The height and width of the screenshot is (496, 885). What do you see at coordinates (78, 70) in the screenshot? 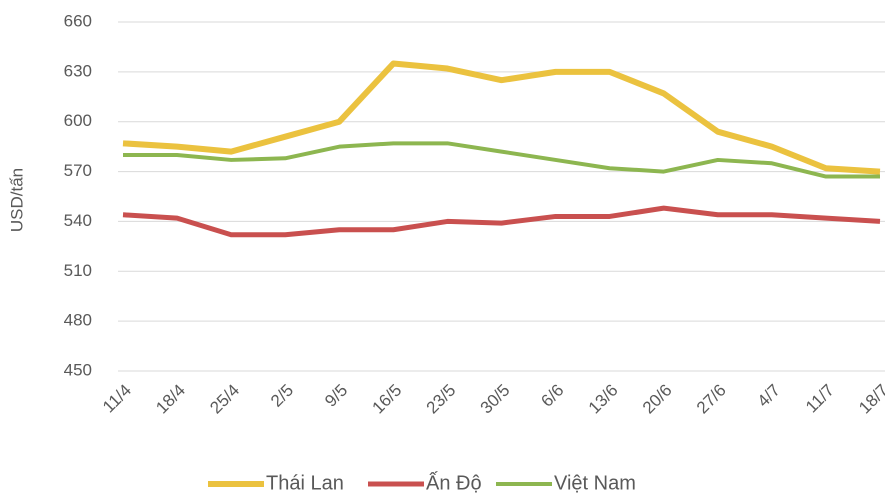
I see `y-tick-label: 630` at bounding box center [78, 70].